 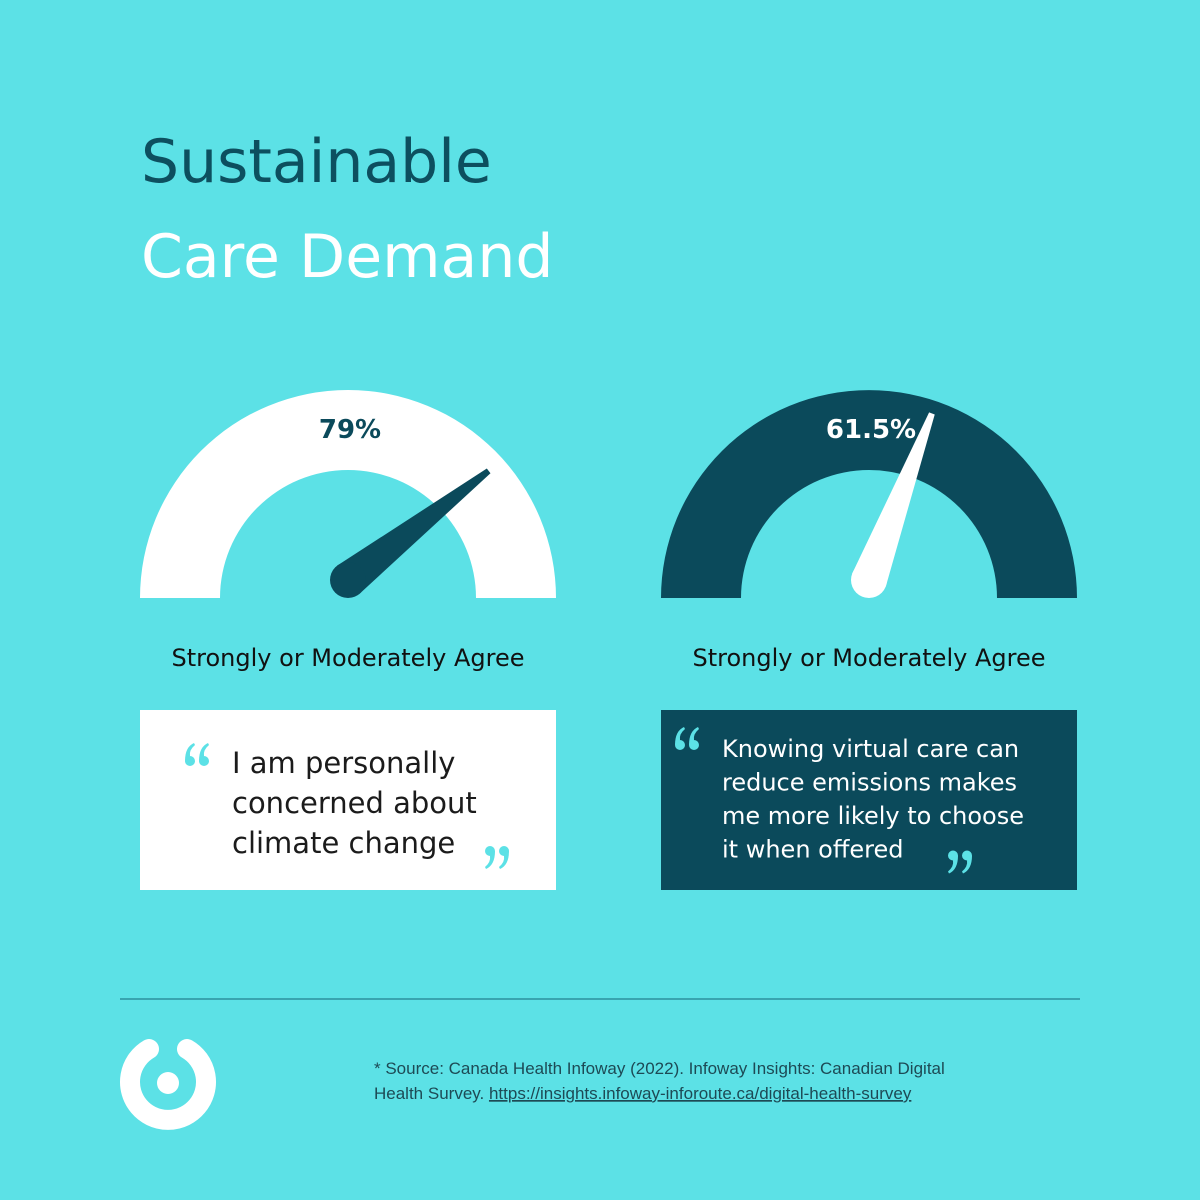 What do you see at coordinates (343, 843) in the screenshot?
I see `quote-line: climate change` at bounding box center [343, 843].